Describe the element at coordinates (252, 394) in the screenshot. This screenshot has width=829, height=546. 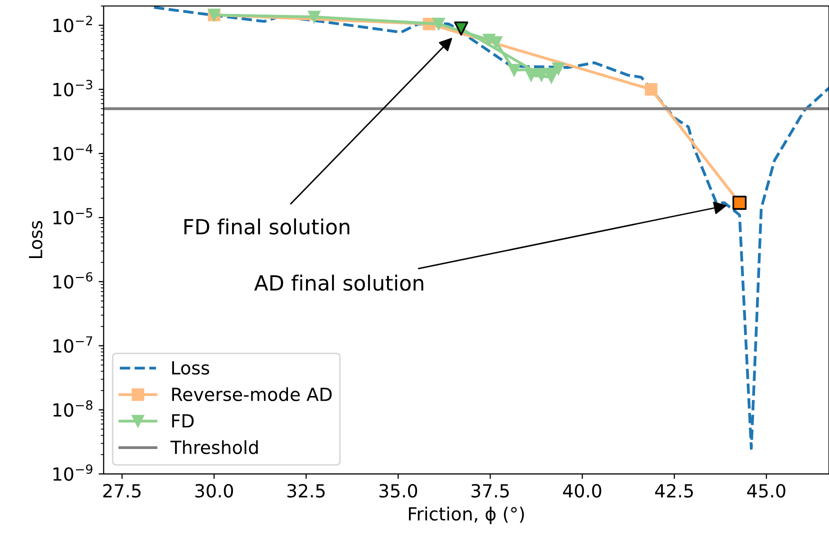
I see `legend-label: Reverse-mode AD` at that location.